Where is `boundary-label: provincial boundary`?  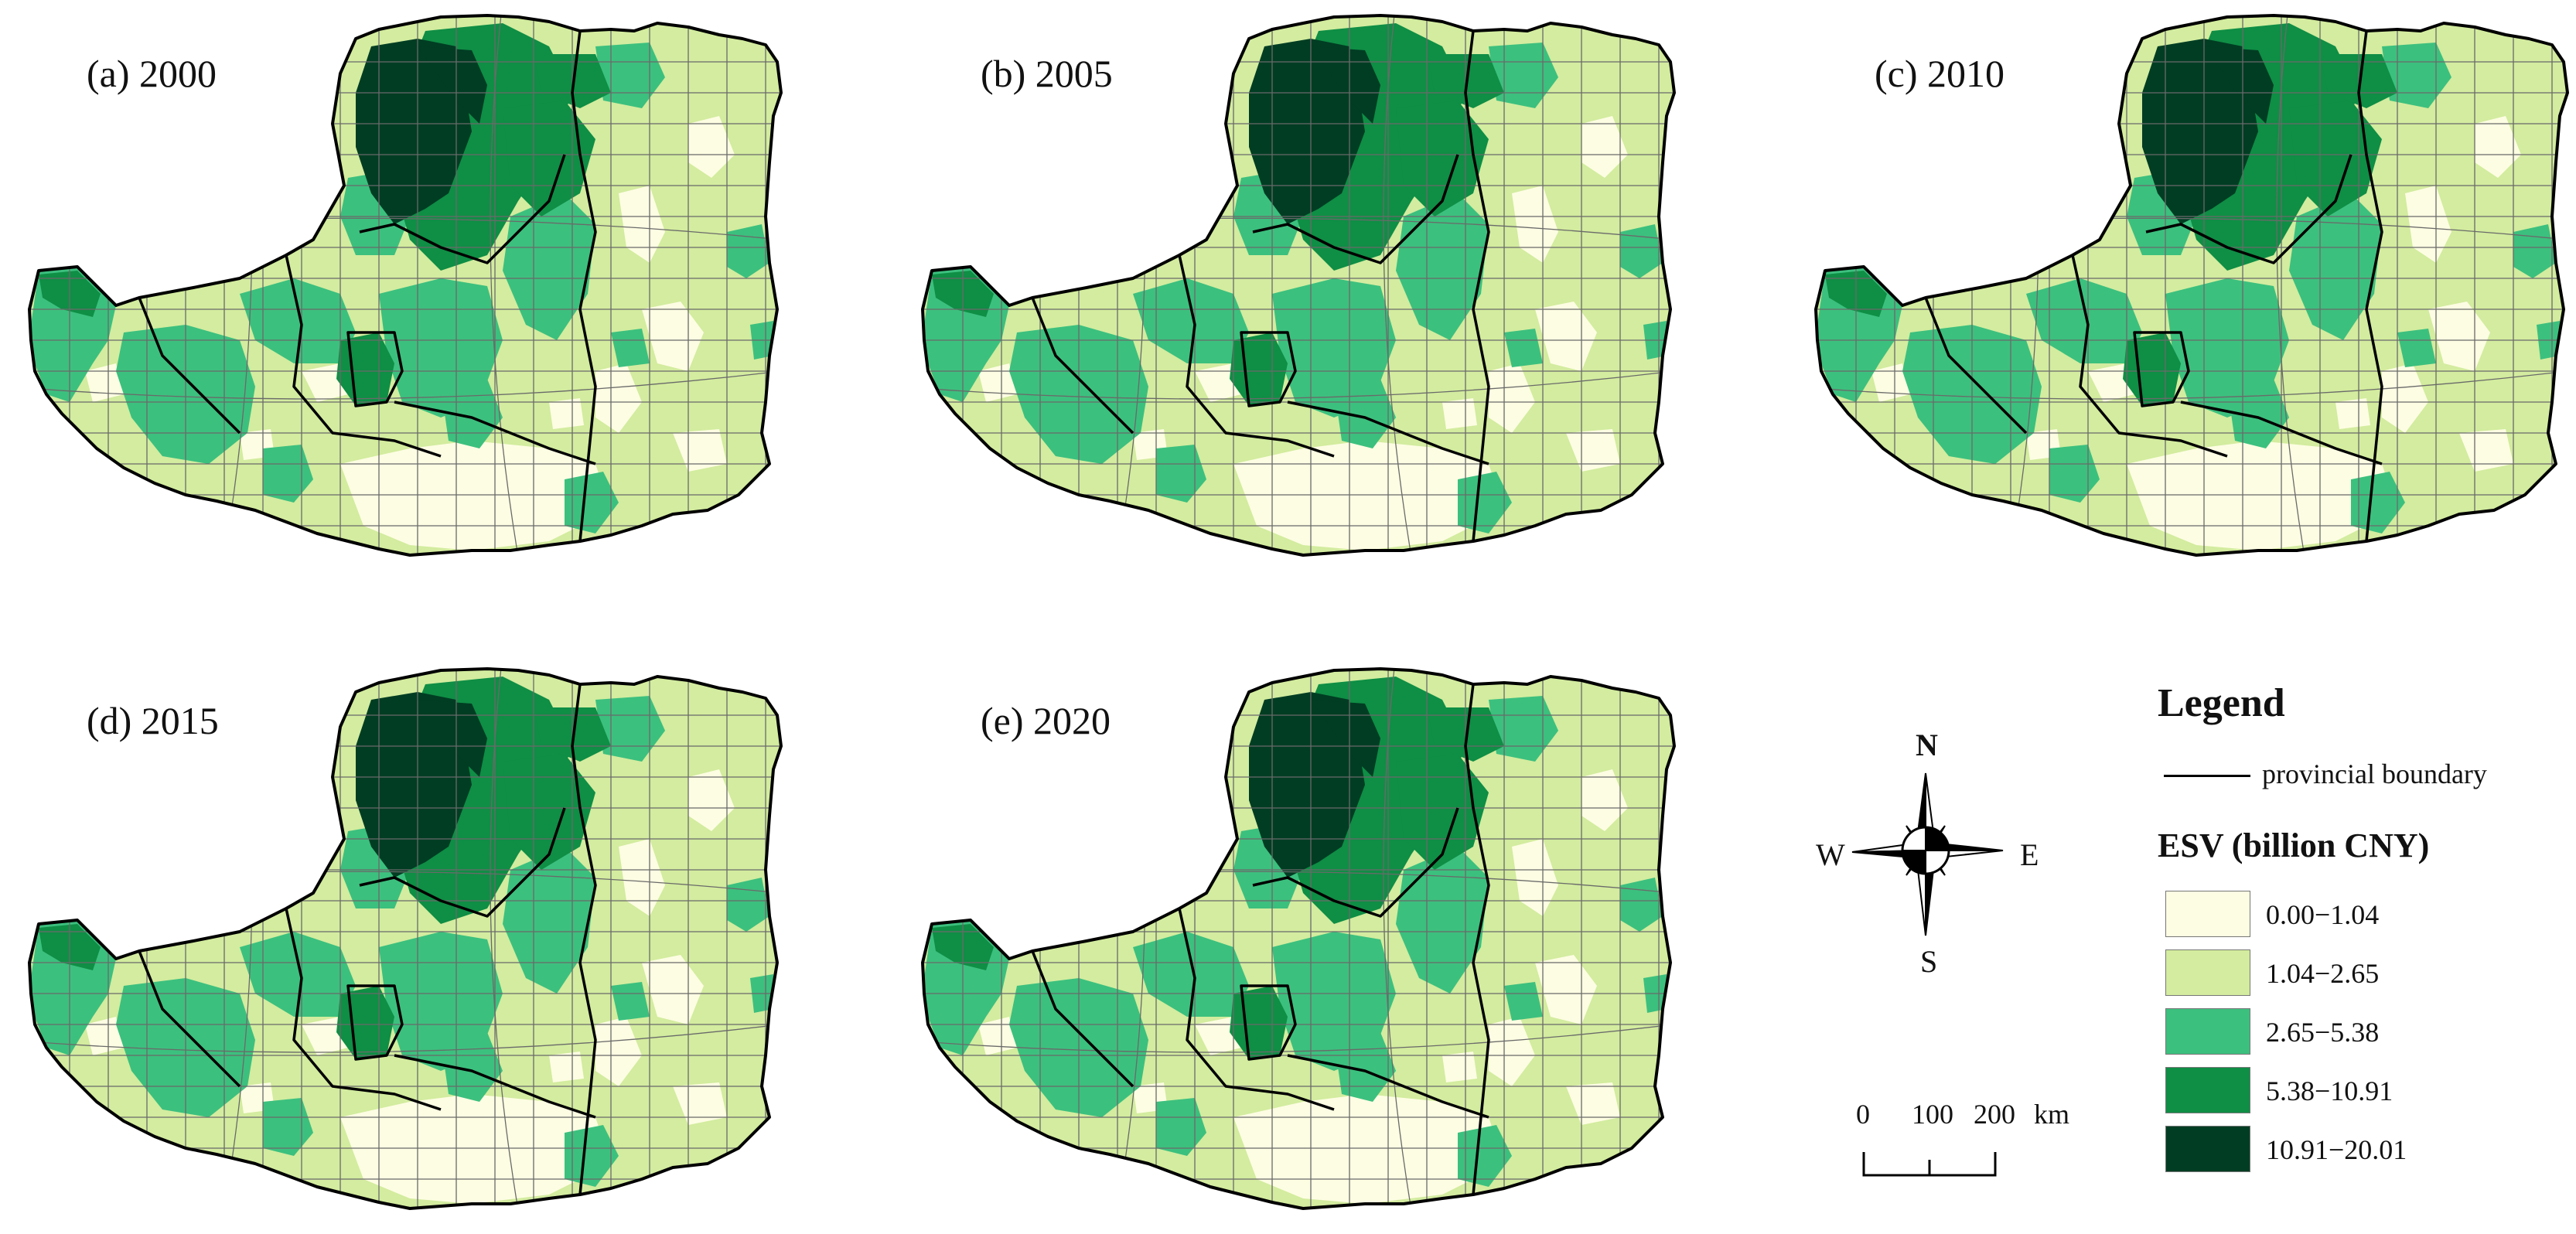 boundary-label: provincial boundary is located at coordinates (2375, 773).